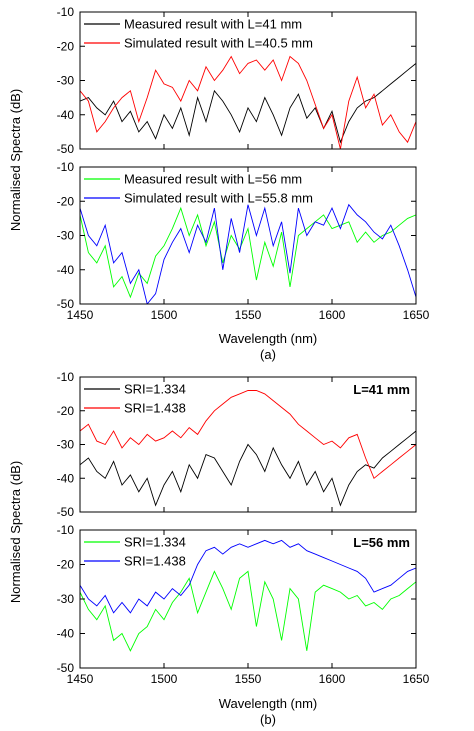 The image size is (474, 731). What do you see at coordinates (218, 43) in the screenshot?
I see `legend-label: Simulated result with L=40.5 mm` at bounding box center [218, 43].